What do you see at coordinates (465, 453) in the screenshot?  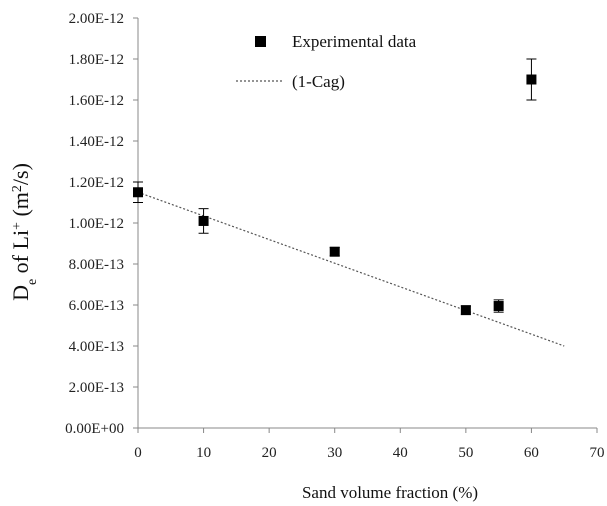 I see `x-tick-label: 50` at bounding box center [465, 453].